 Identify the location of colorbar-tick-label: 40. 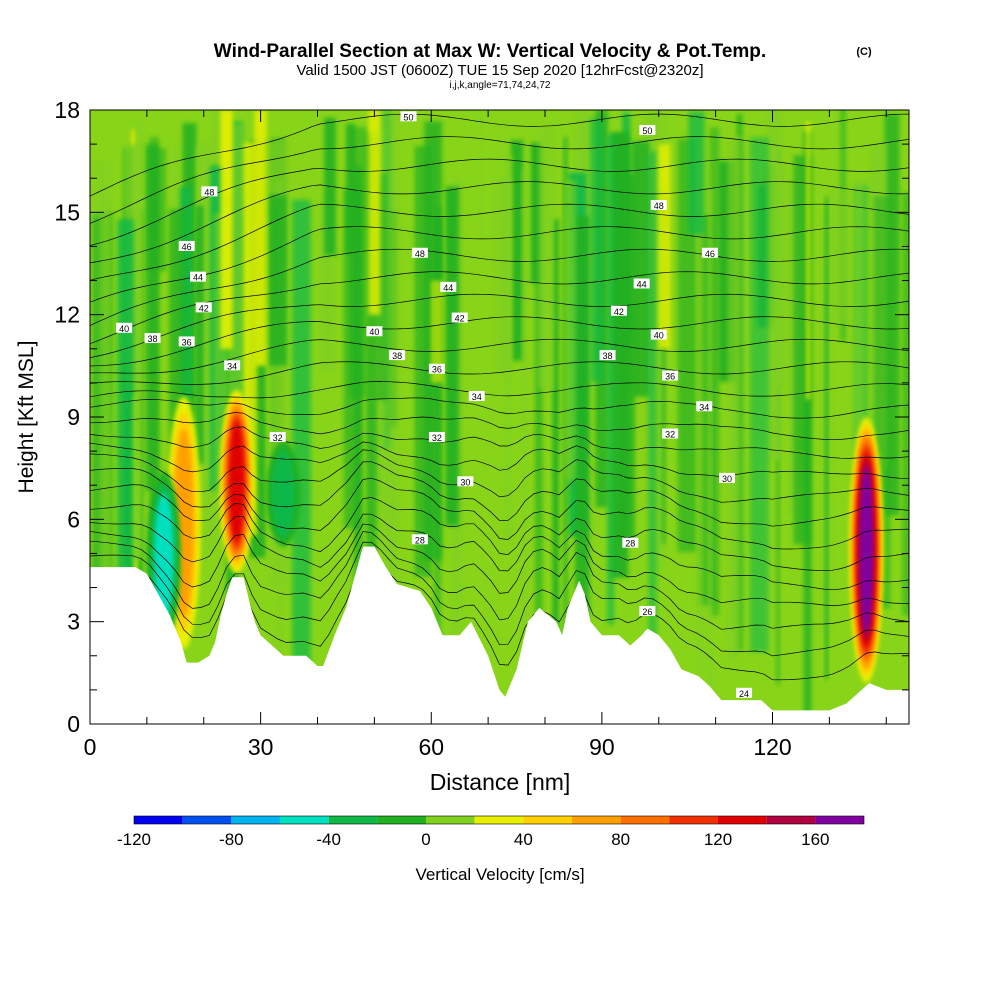
(523, 839).